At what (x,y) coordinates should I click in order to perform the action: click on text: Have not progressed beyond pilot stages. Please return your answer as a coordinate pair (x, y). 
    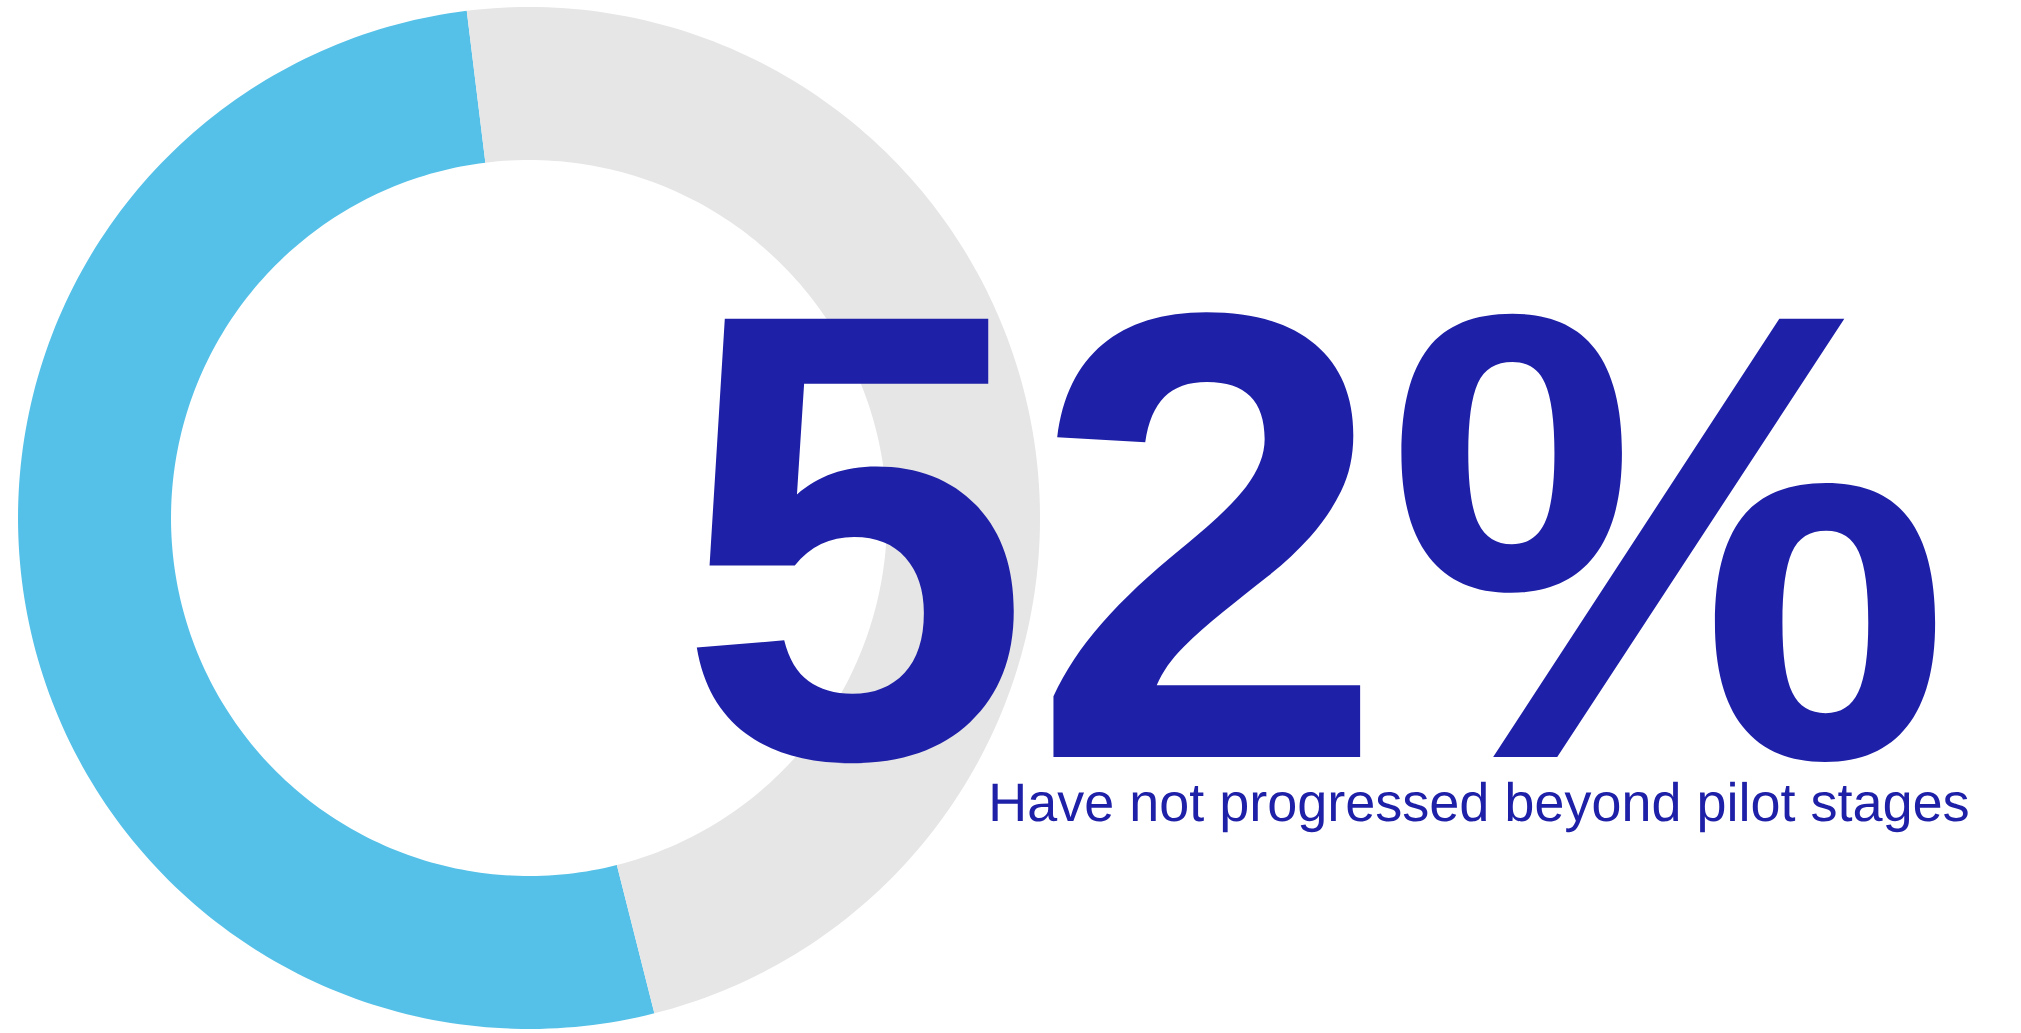
    Looking at the image, I should click on (1480, 807).